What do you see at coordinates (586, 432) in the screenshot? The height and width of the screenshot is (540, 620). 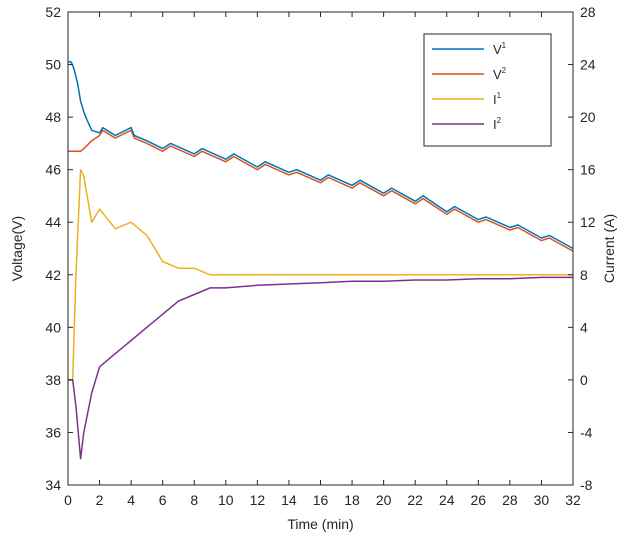 I see `y-tick-label-right: -4` at bounding box center [586, 432].